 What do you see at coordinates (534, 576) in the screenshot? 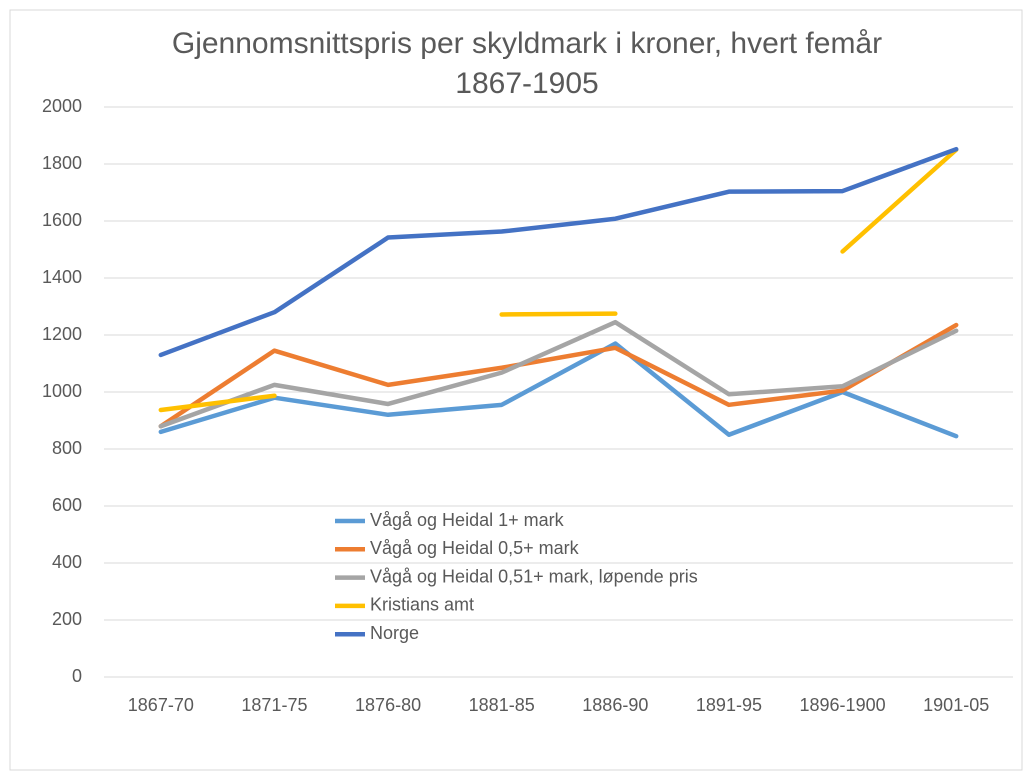
I see `legend-label: Vågå og Heidal 0,51+ mark, løpende pris` at bounding box center [534, 576].